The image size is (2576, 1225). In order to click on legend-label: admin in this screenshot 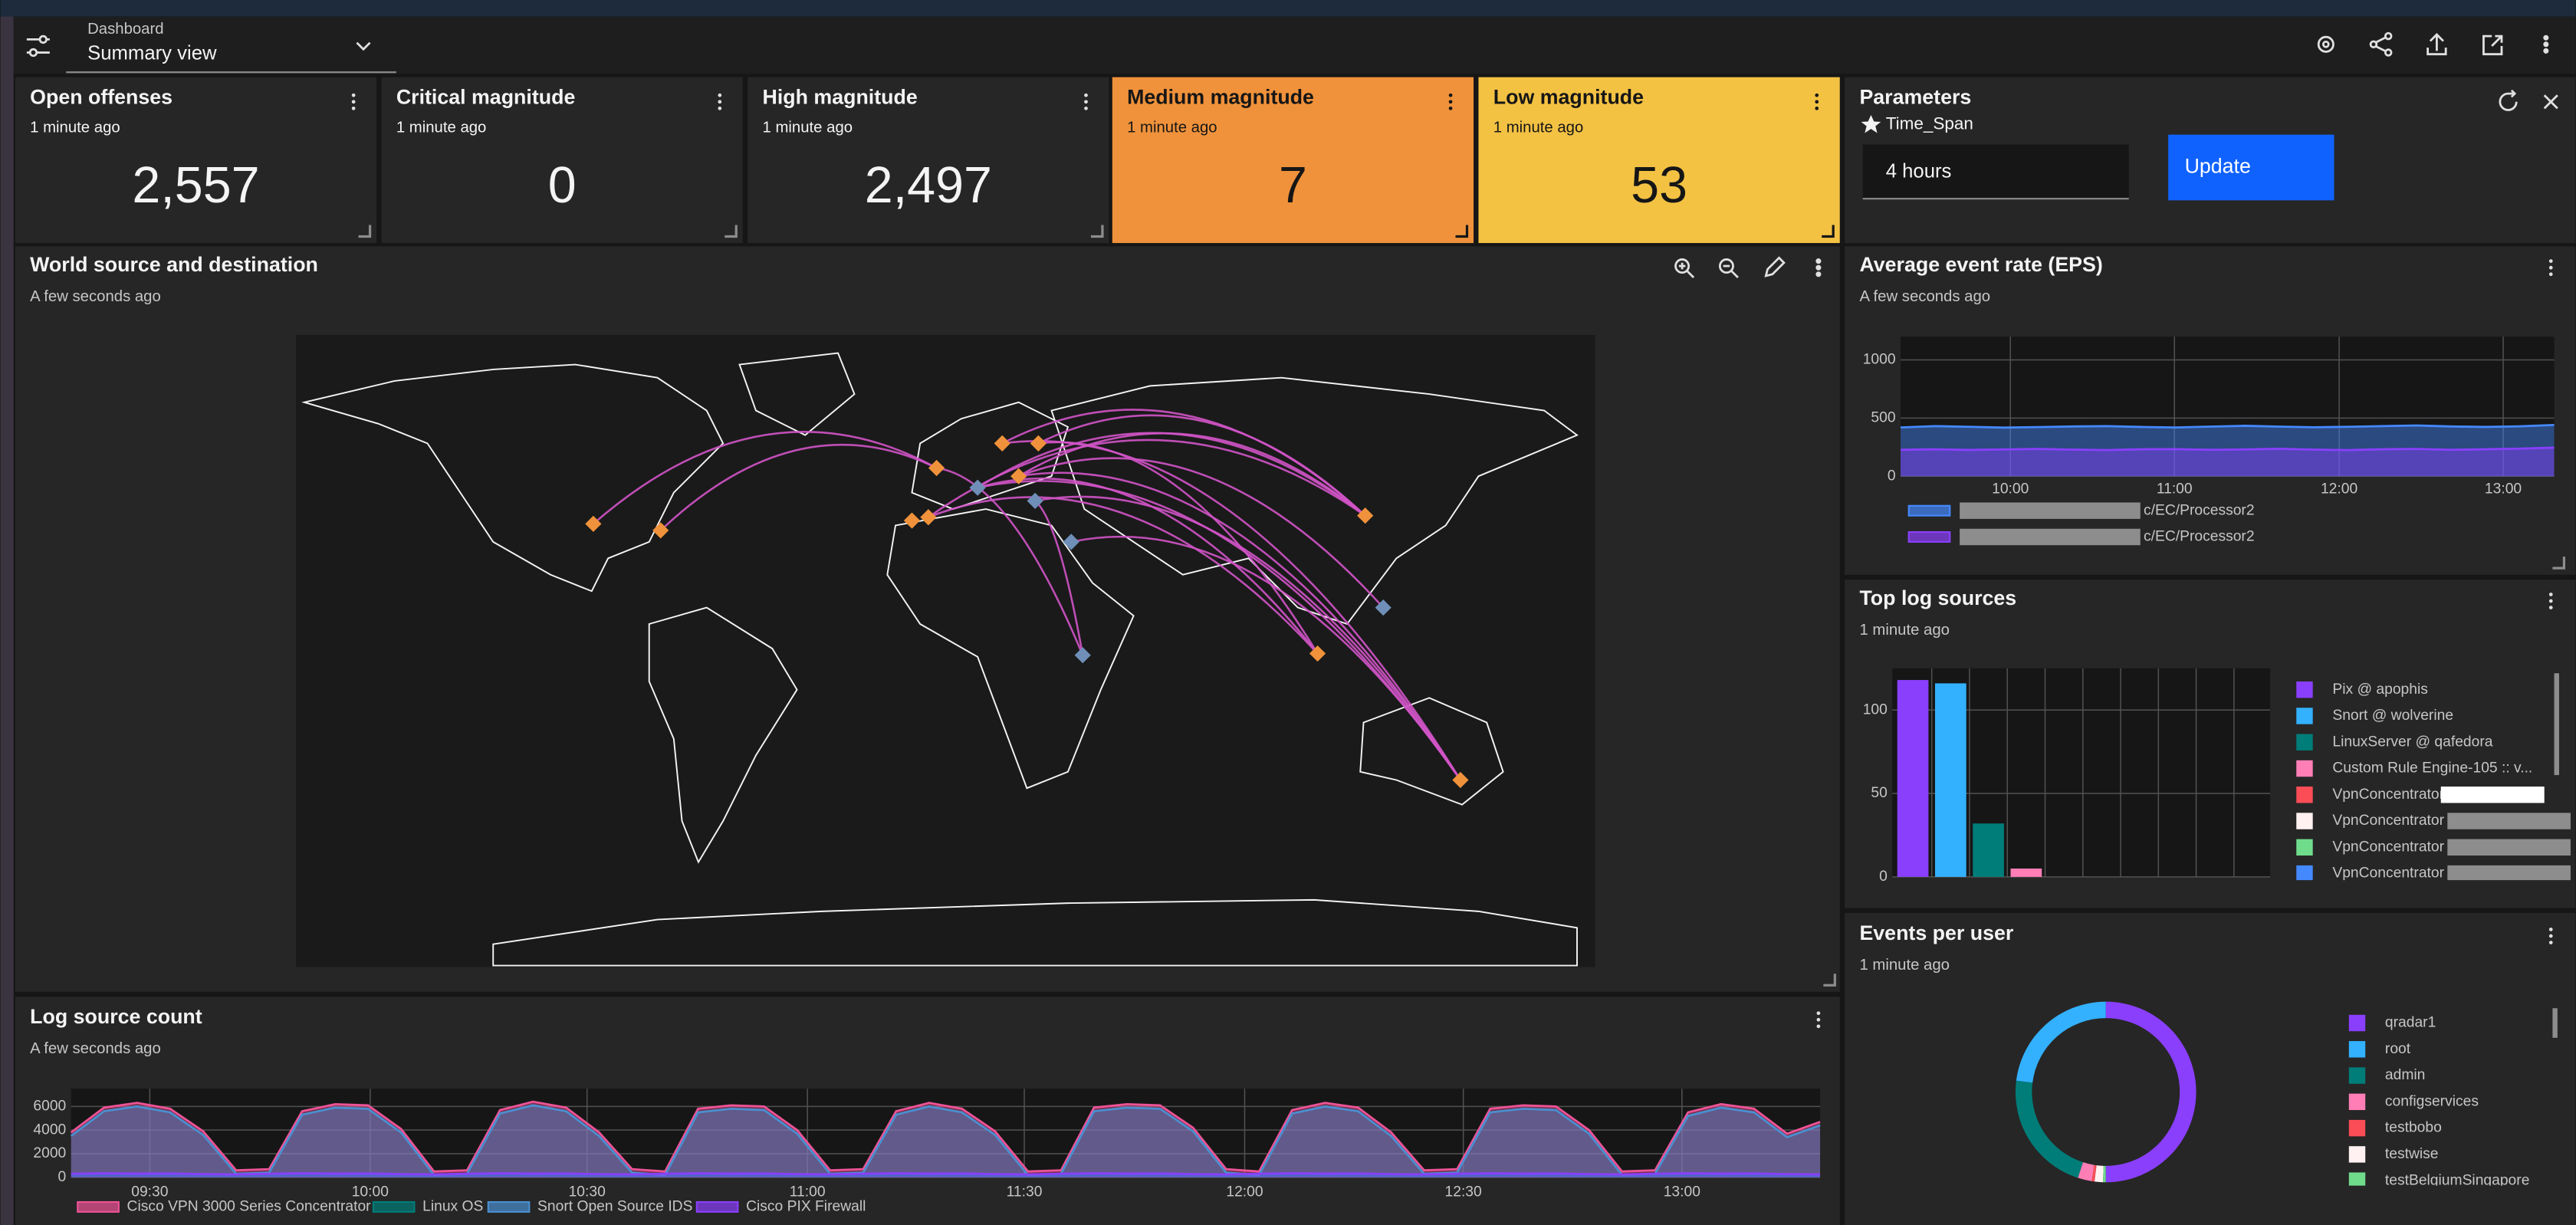, I will do `click(2405, 1075)`.